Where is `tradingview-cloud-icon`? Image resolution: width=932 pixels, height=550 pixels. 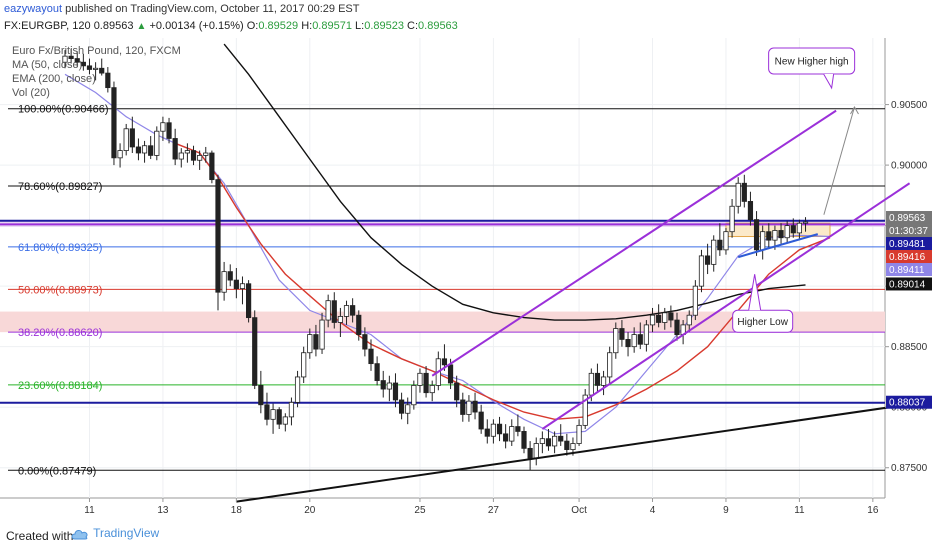
tradingview-cloud-icon is located at coordinates (79, 534).